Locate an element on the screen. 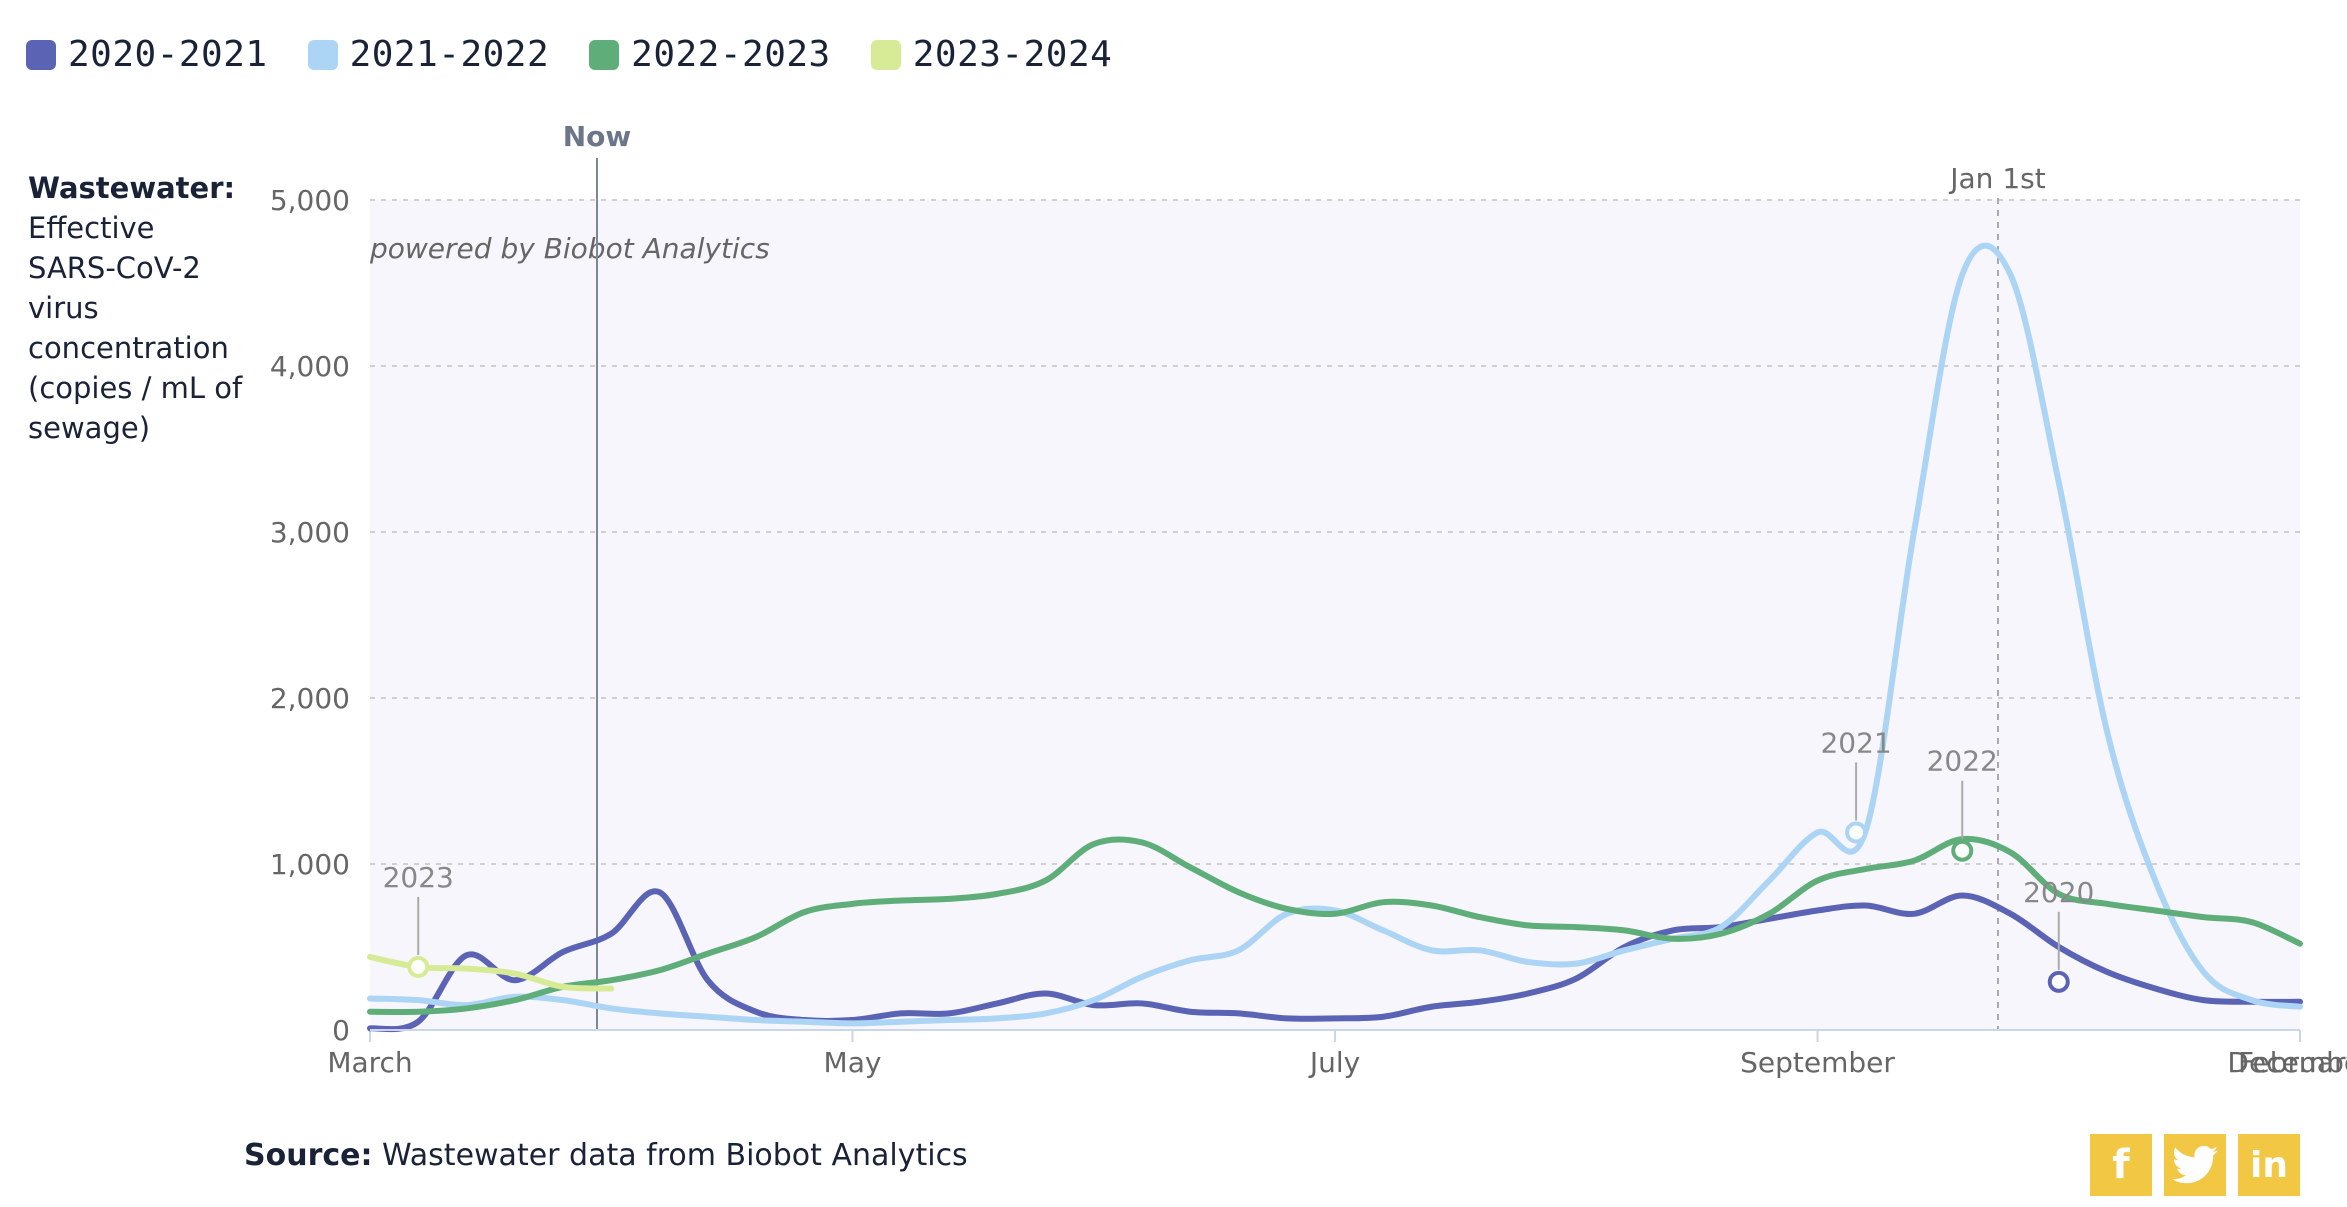 The image size is (2347, 1207). legend-item-2020-2021: 2020-2021 is located at coordinates (147, 54).